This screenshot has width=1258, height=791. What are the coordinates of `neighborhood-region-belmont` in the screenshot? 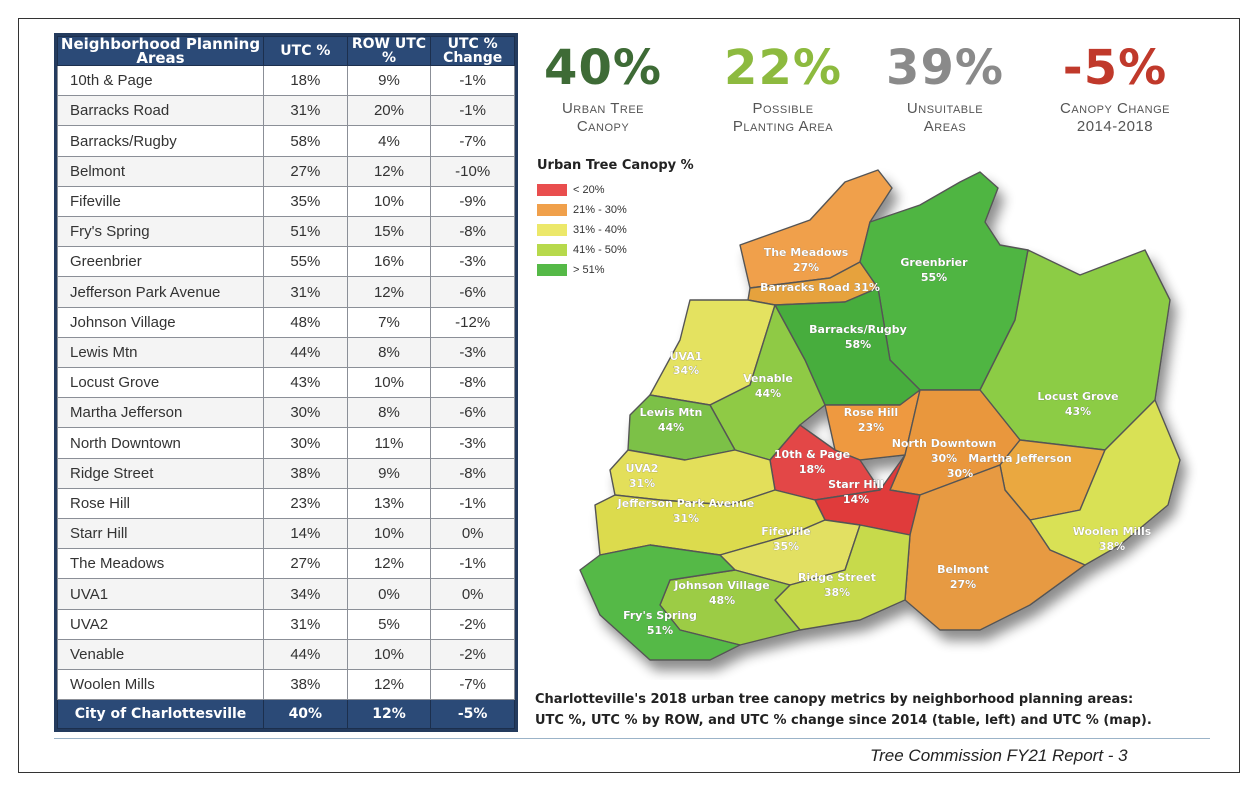 It's located at (995, 547).